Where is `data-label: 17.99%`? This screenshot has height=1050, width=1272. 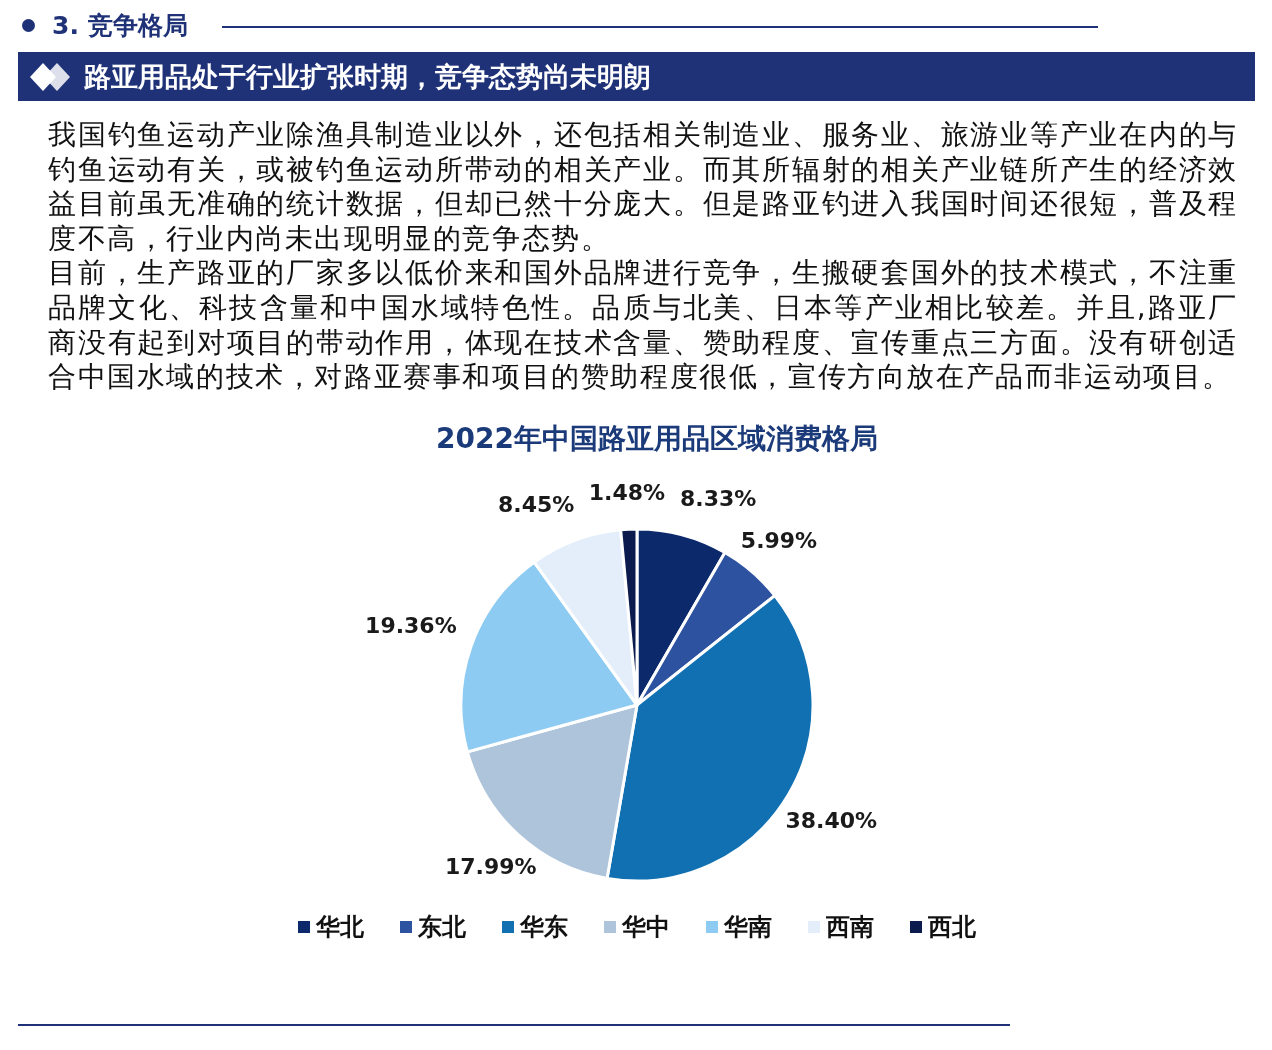 data-label: 17.99% is located at coordinates (490, 866).